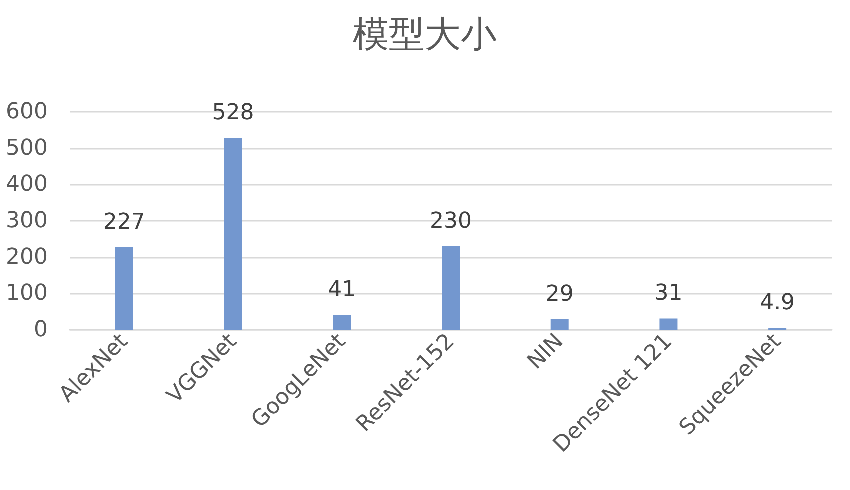 The image size is (850, 490). I want to click on data-label: 31, so click(668, 293).